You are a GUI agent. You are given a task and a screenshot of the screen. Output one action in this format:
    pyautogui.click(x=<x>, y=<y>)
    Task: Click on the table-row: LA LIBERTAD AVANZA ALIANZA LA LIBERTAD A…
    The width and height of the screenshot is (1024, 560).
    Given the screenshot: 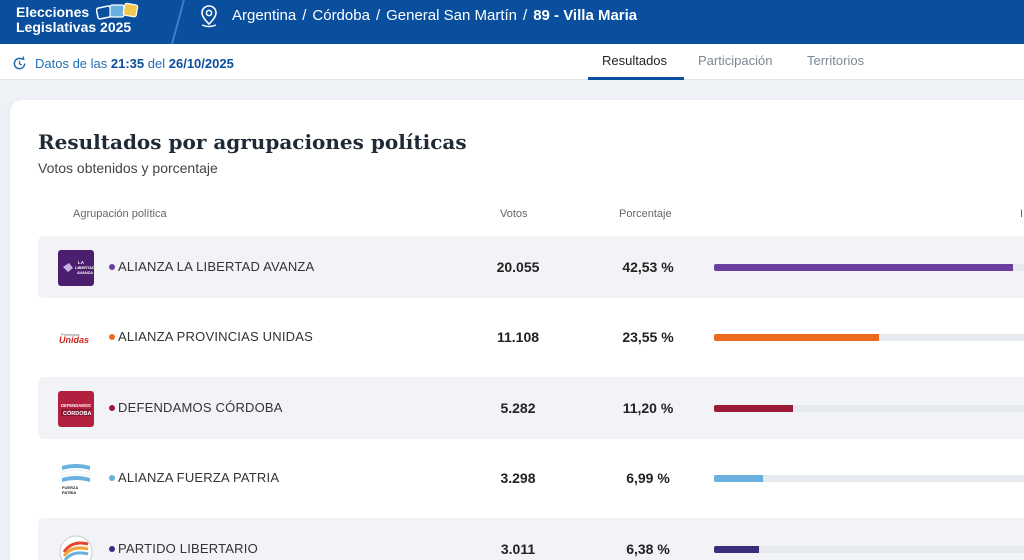 What is the action you would take?
    pyautogui.click(x=531, y=267)
    